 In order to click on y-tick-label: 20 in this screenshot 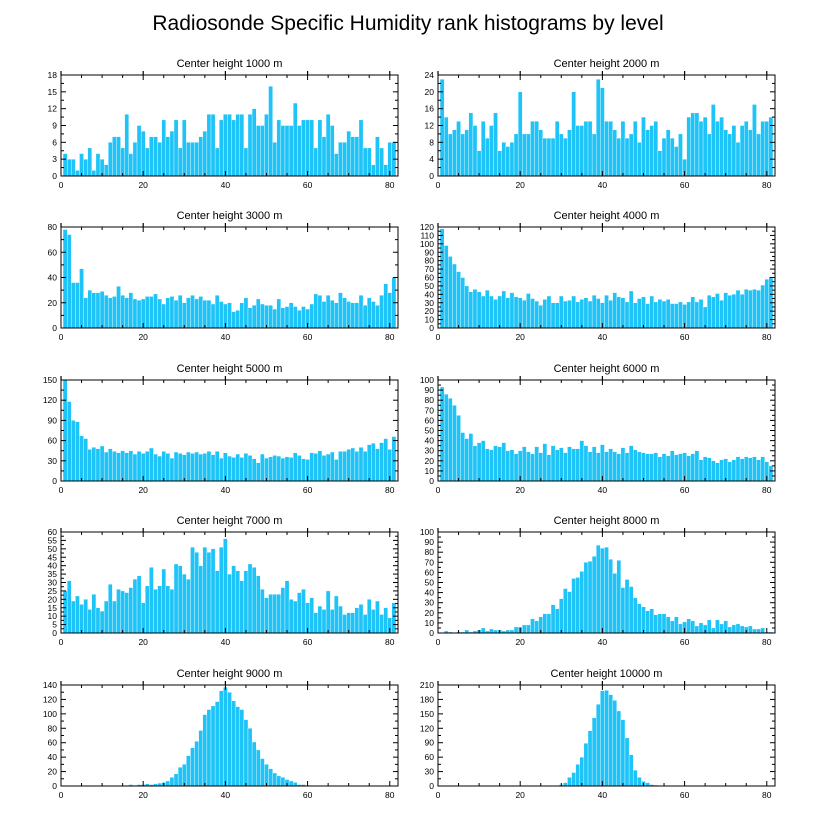, I will do `click(53, 599)`.